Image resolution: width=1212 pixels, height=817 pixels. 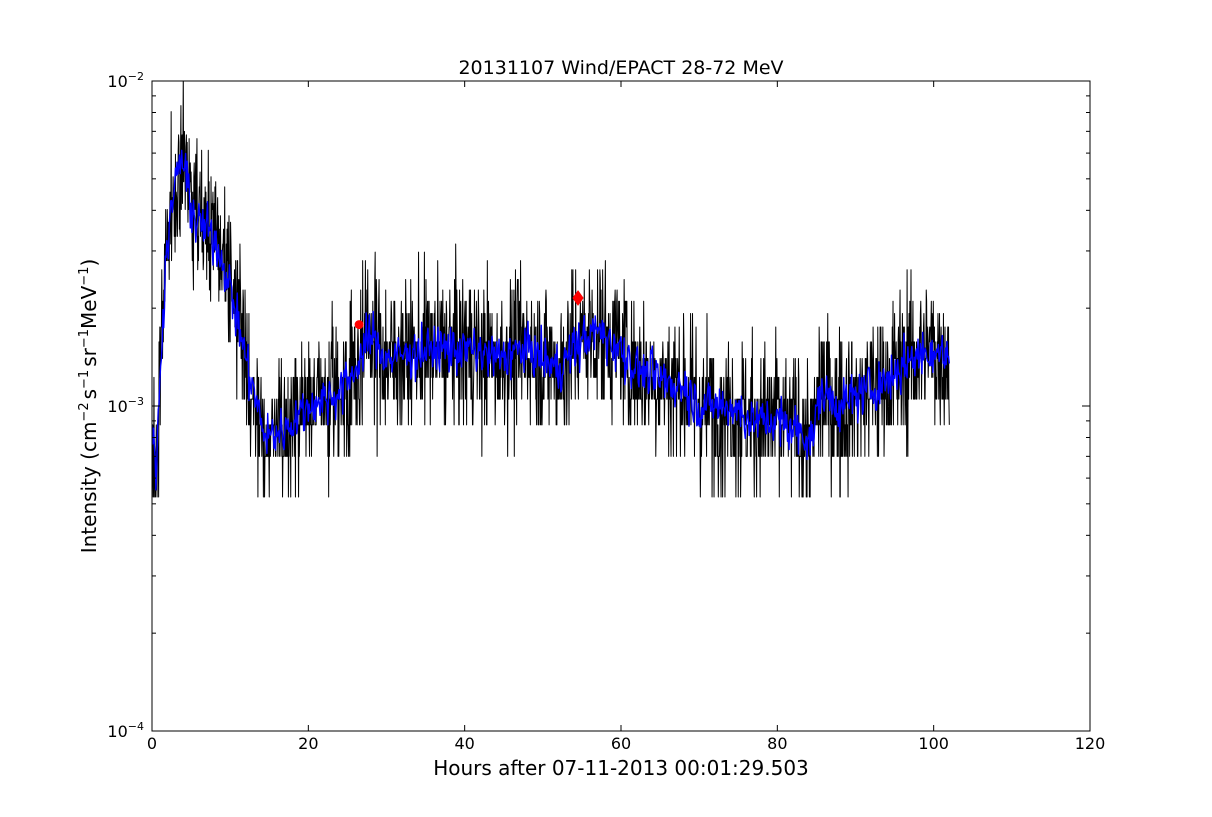 What do you see at coordinates (89, 394) in the screenshot?
I see `y-axis-title-unit-s: s` at bounding box center [89, 394].